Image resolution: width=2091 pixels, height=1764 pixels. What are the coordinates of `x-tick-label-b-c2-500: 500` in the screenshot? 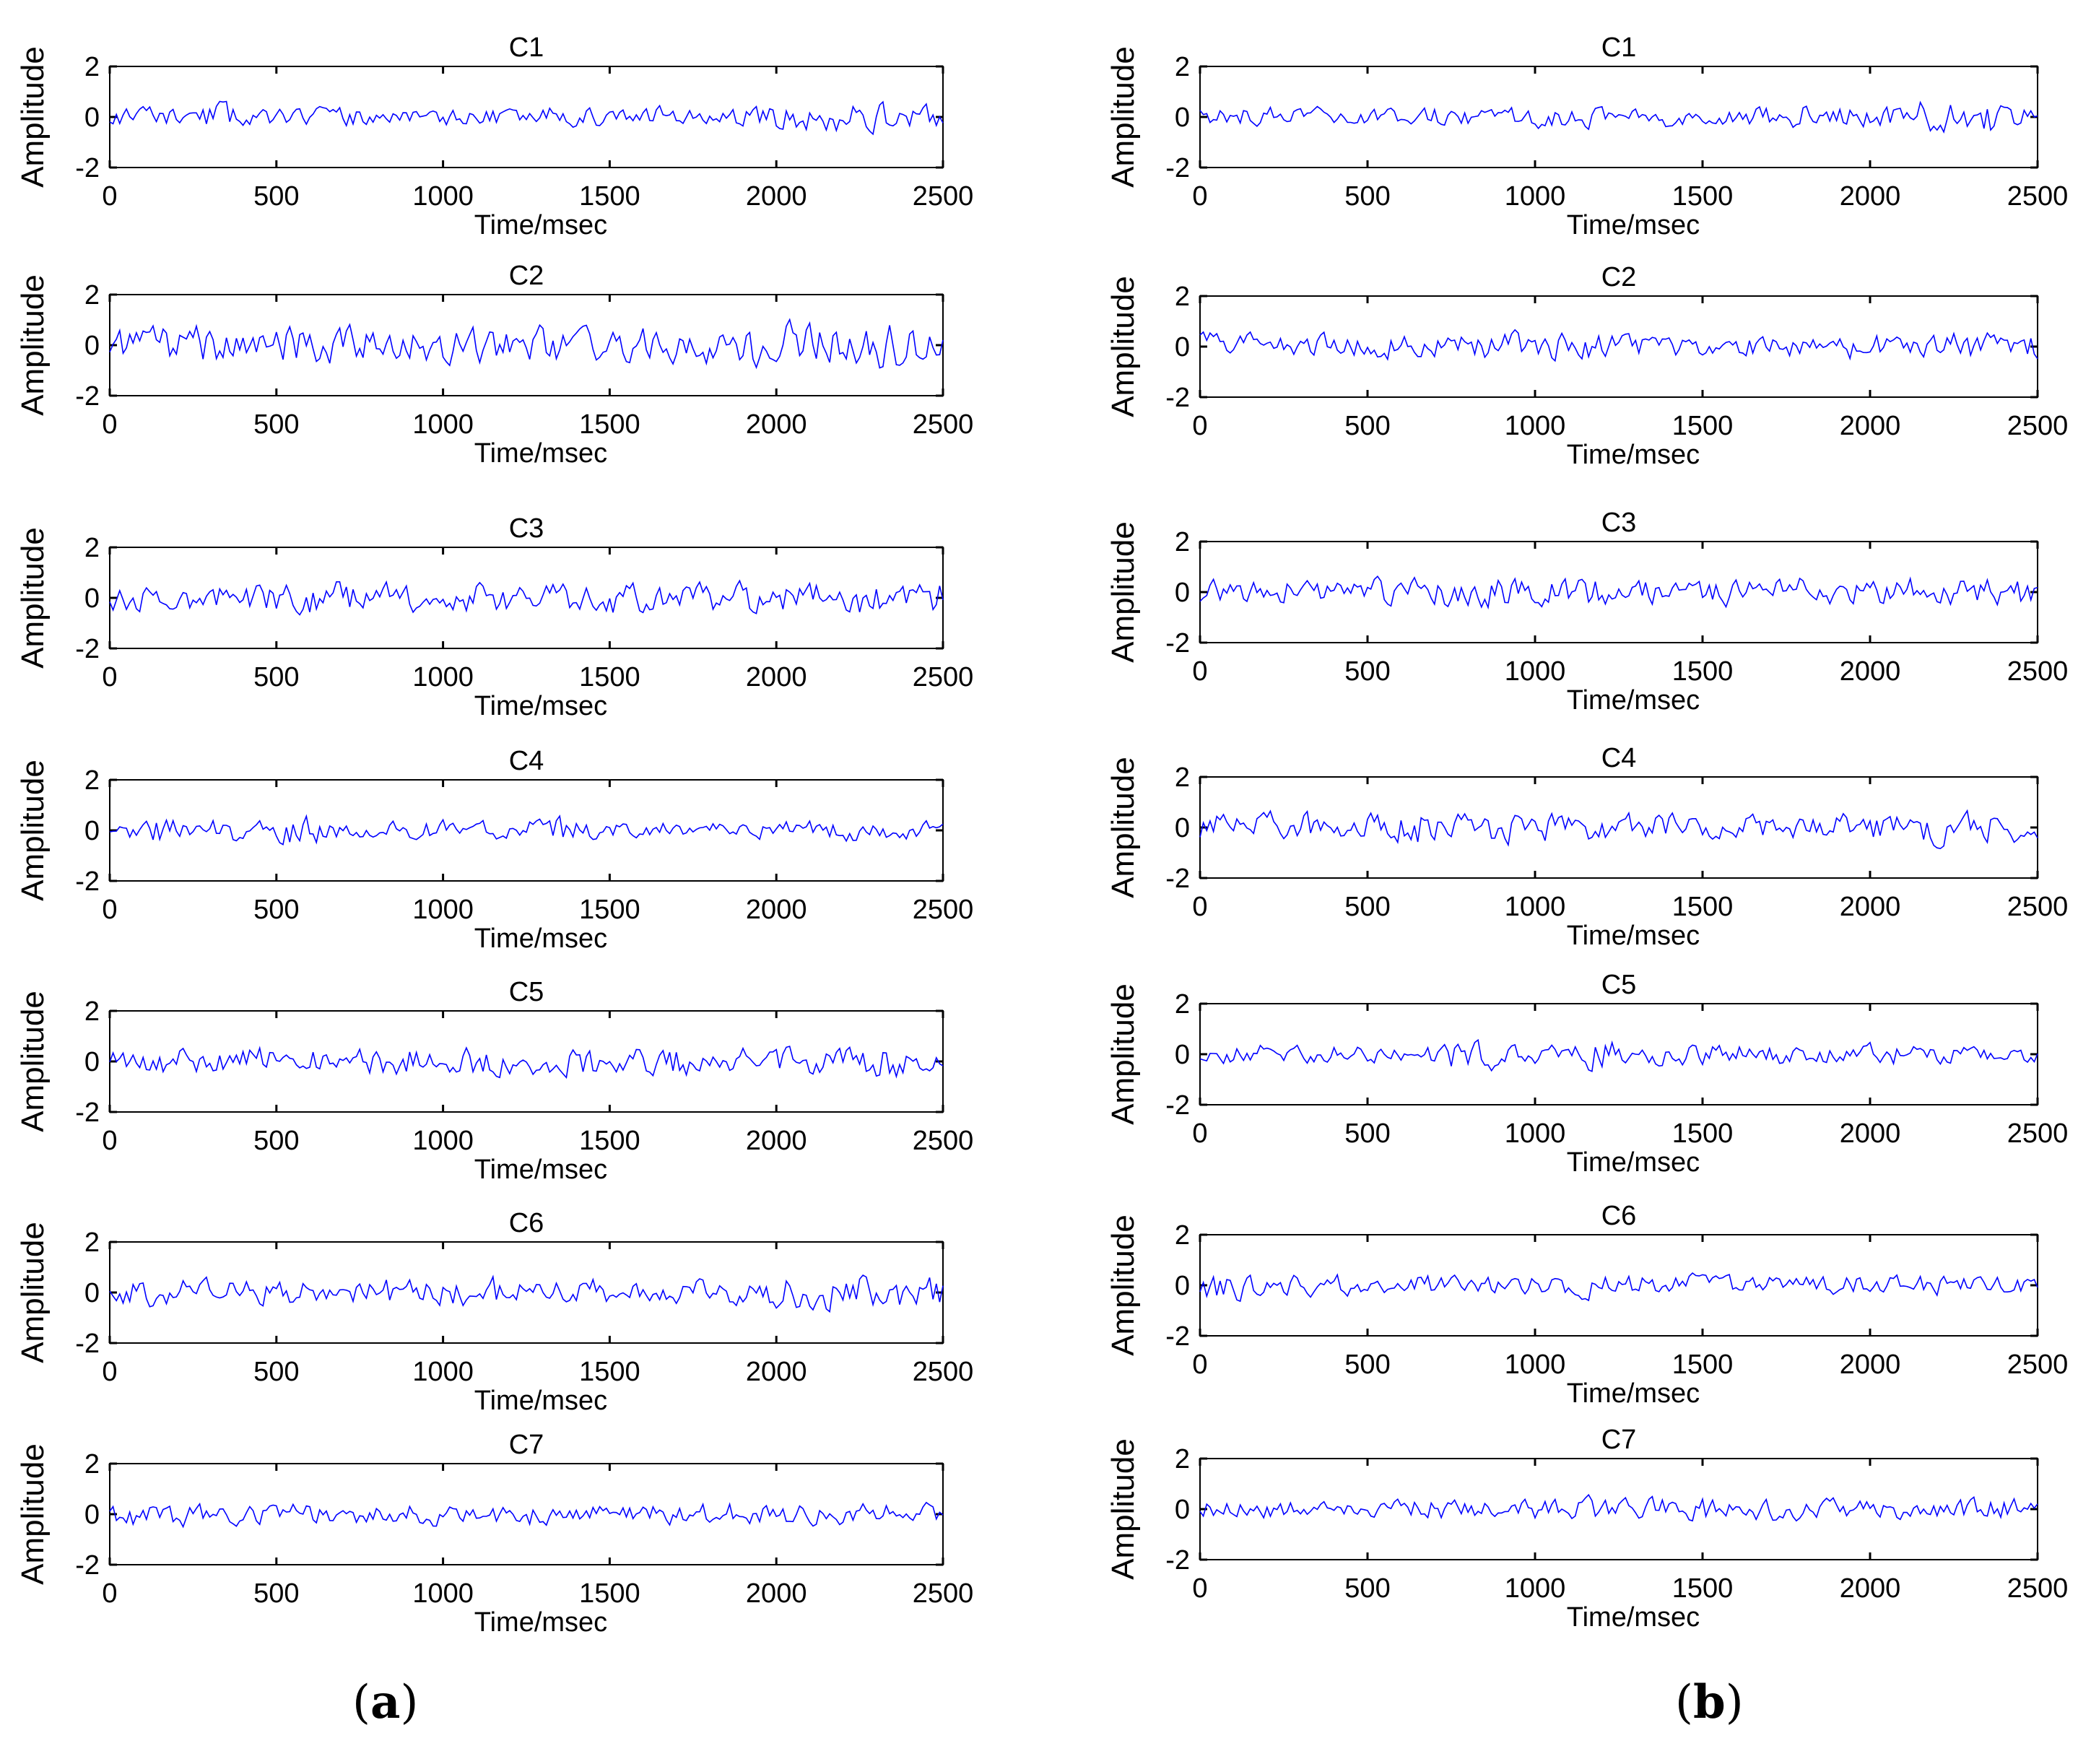 It's located at (1367, 426).